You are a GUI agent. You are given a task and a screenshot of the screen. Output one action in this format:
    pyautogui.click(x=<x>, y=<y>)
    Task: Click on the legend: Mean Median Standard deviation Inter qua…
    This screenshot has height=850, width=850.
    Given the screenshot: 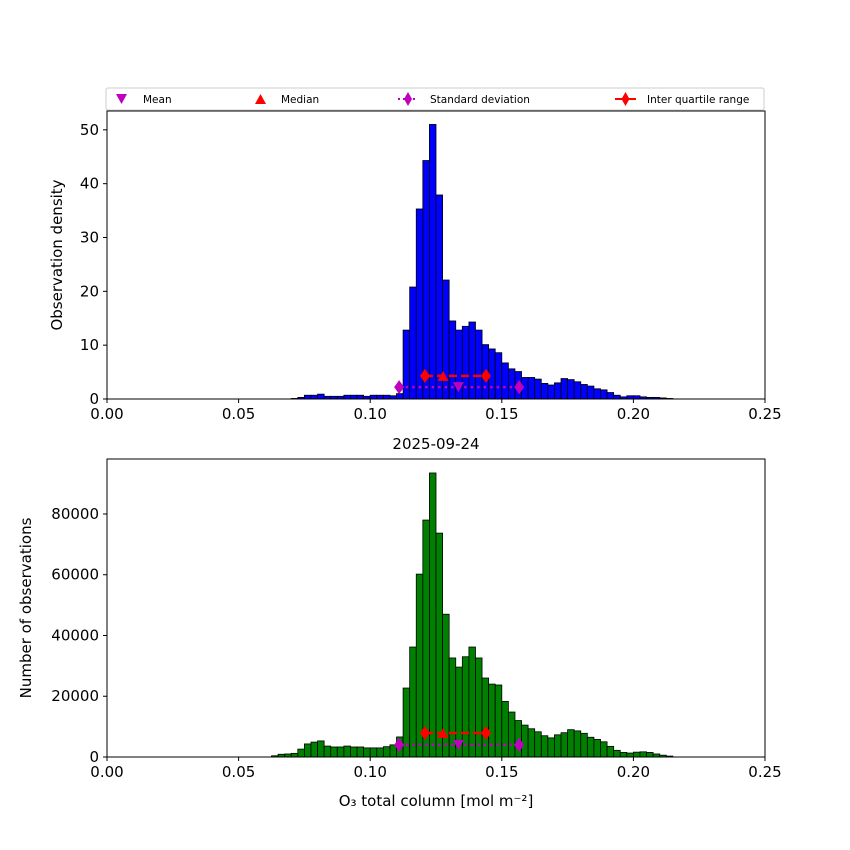 What is the action you would take?
    pyautogui.click(x=435, y=99)
    